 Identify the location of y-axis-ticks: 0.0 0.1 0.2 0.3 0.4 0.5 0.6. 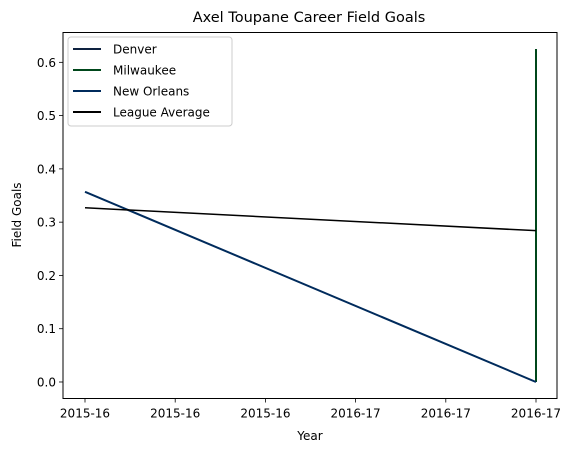
(50, 222).